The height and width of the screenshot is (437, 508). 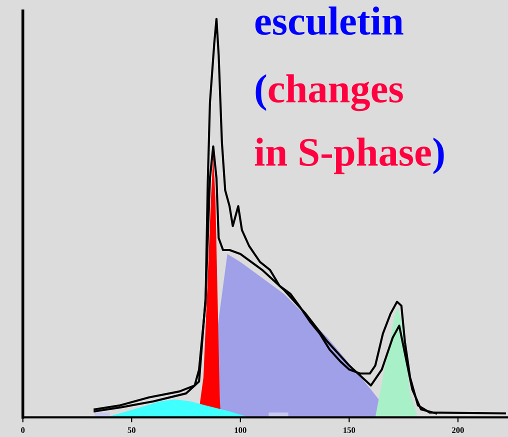 What do you see at coordinates (240, 430) in the screenshot?
I see `x-tick-label: 100` at bounding box center [240, 430].